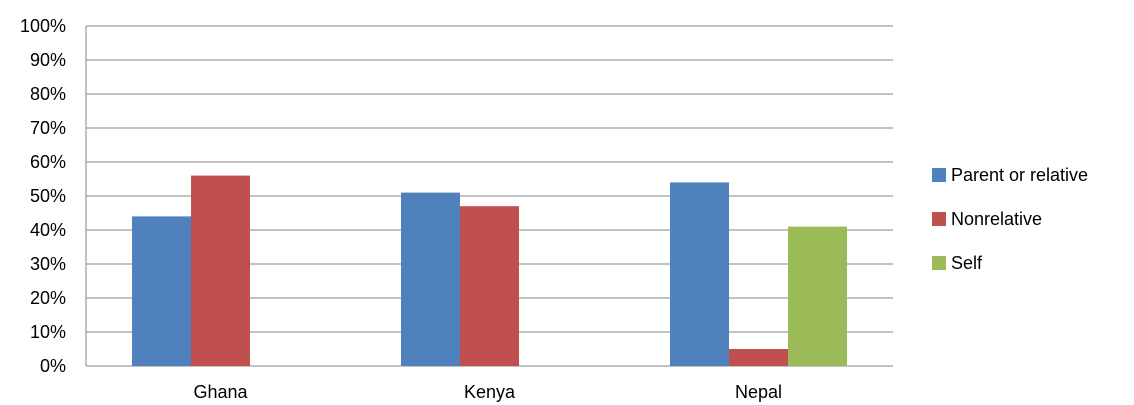 The width and height of the screenshot is (1134, 405). Describe the element at coordinates (48, 264) in the screenshot. I see `y-tick-label: 30%` at that location.